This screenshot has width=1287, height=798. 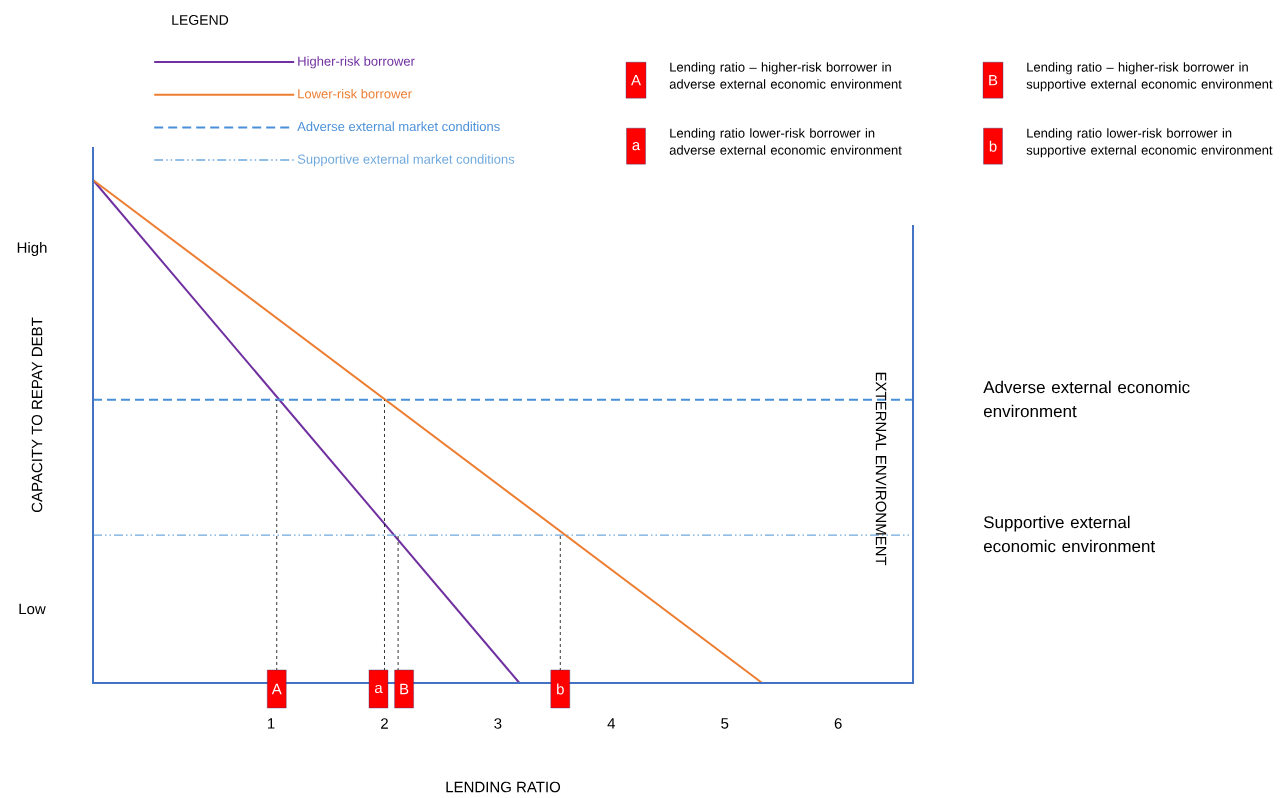 What do you see at coordinates (611, 723) in the screenshot?
I see `x-tick-label: 4` at bounding box center [611, 723].